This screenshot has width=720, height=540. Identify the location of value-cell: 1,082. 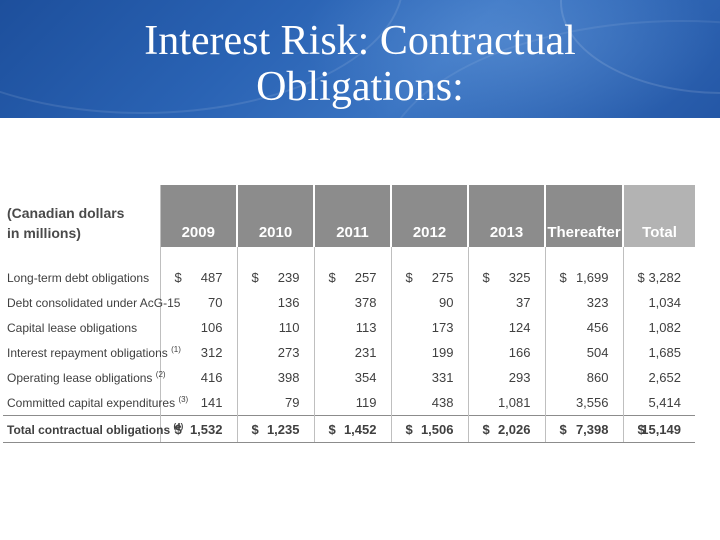
(658, 327).